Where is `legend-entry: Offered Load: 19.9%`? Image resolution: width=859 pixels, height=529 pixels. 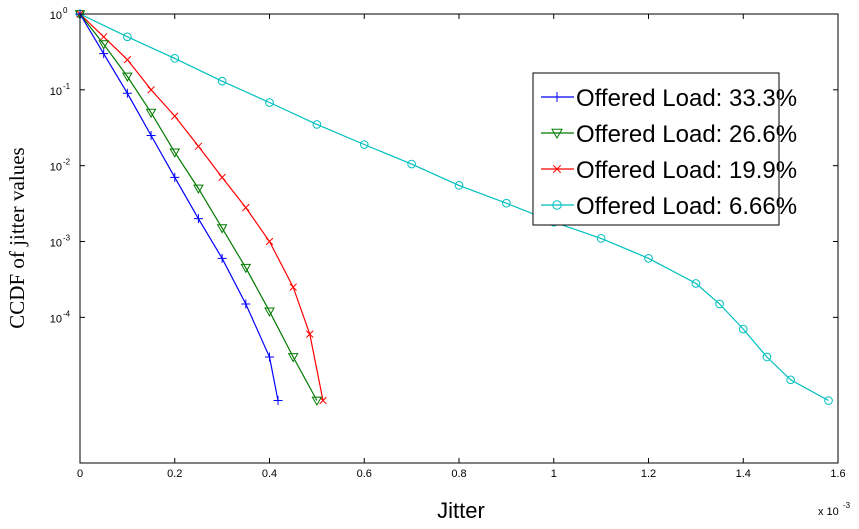
legend-entry: Offered Load: 19.9% is located at coordinates (669, 170).